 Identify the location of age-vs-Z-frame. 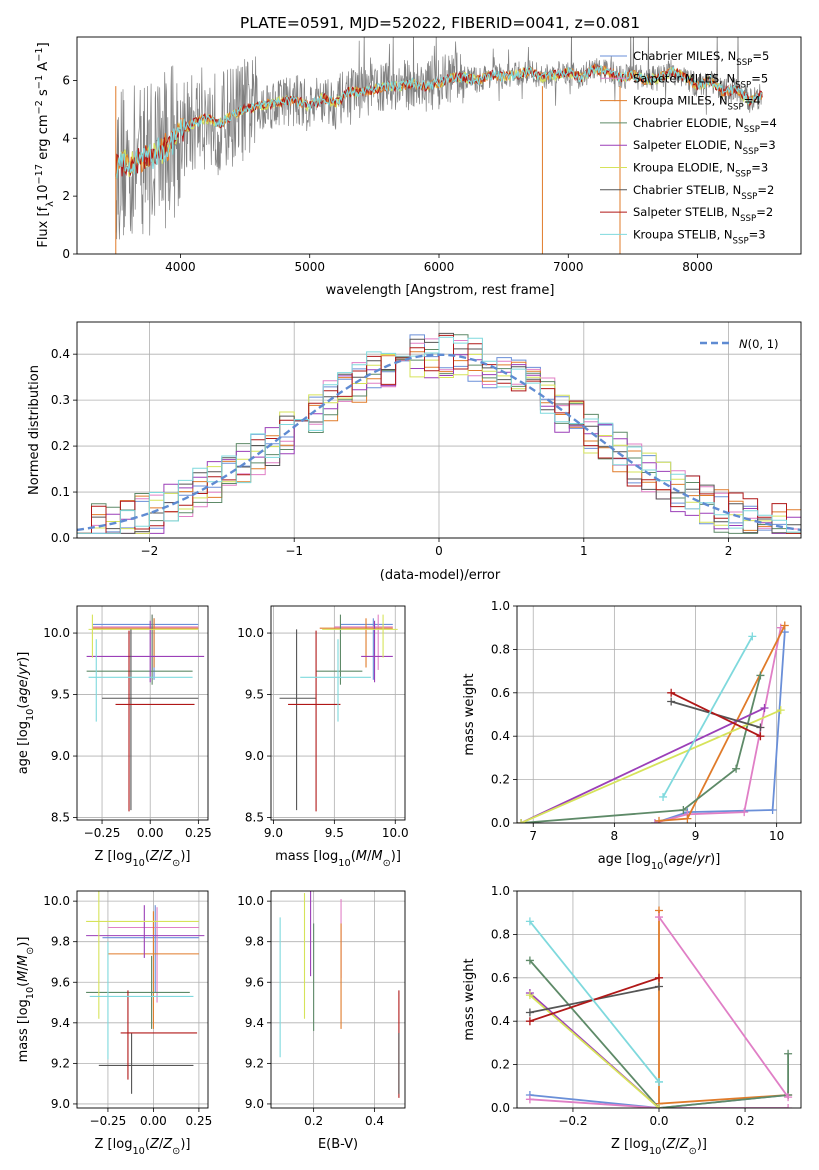
(142, 713).